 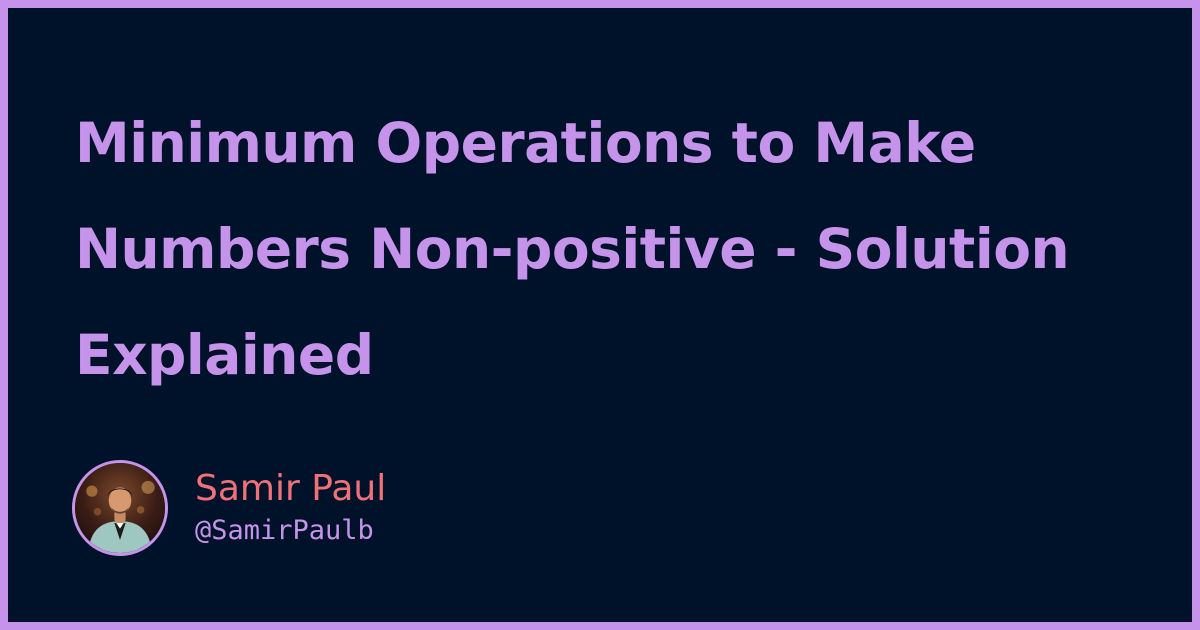 I want to click on author-block: Samir Paul @SamirPaulb, so click(x=229, y=508).